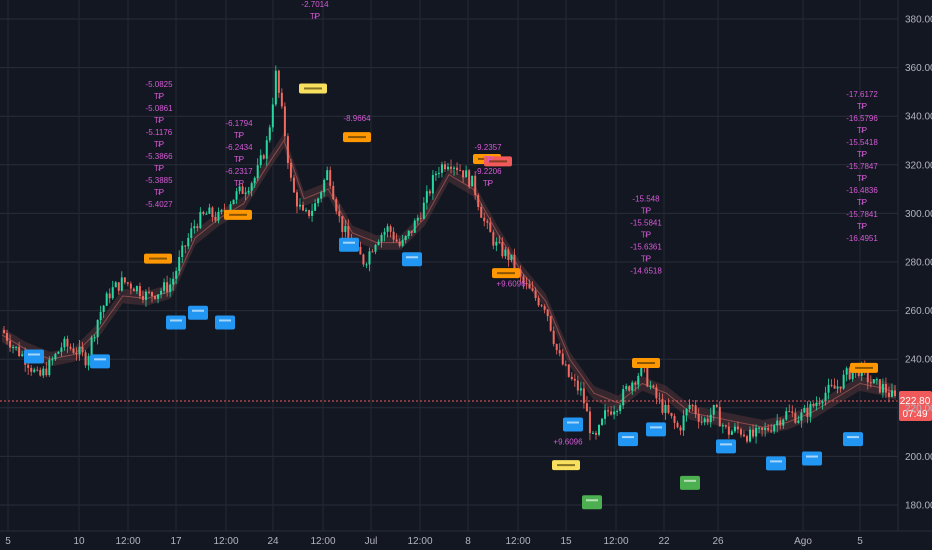 This screenshot has height=550, width=932. I want to click on tp-annotation-text: -17.6172, so click(862, 94).